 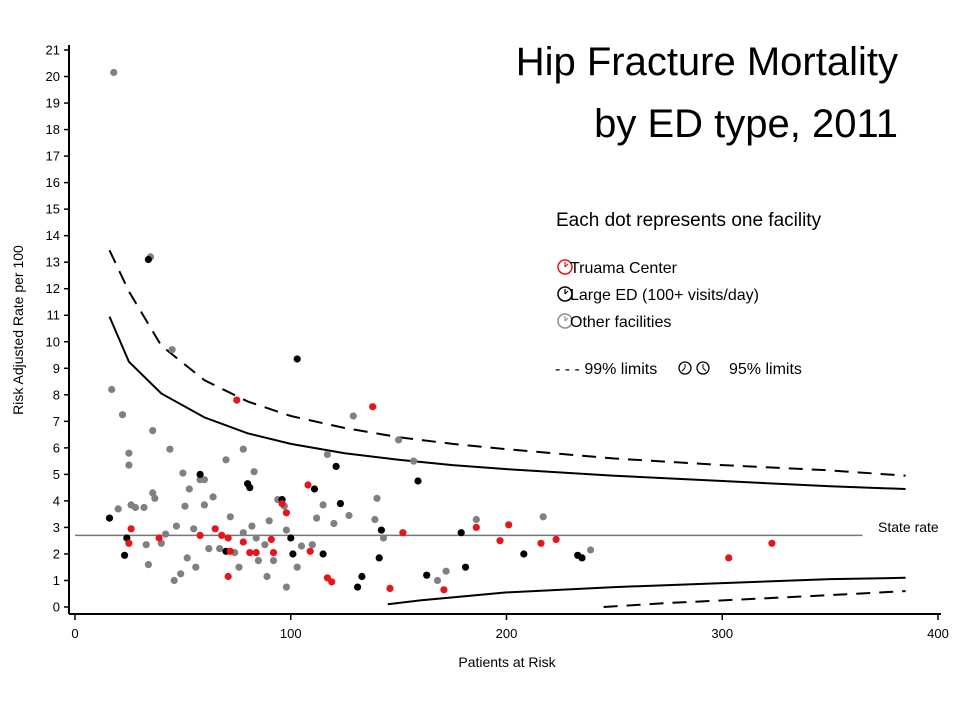 I want to click on x-tick-label: 100, so click(x=291, y=633).